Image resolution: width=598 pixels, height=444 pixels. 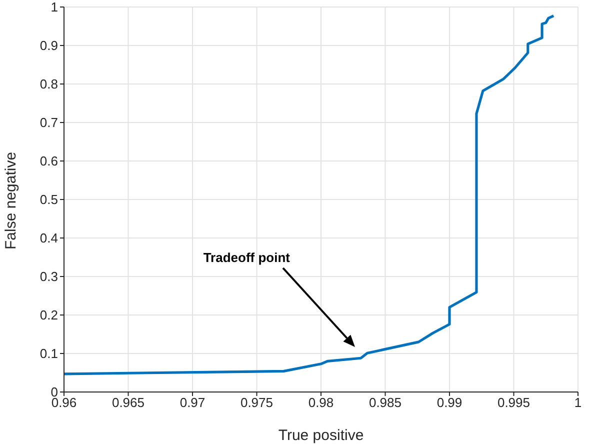 I want to click on y-tick-label: 0.3, so click(x=49, y=276).